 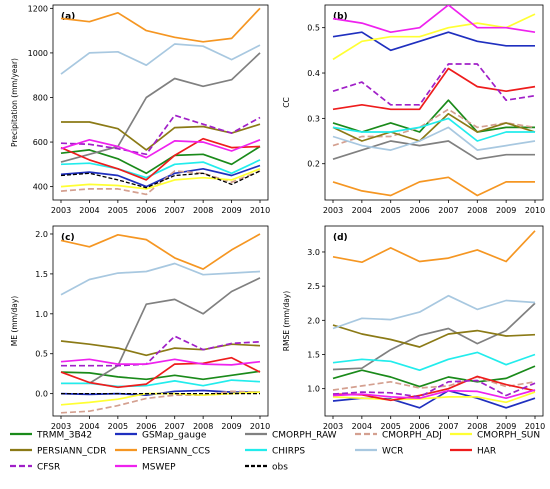 What do you see at coordinates (313, 164) in the screenshot?
I see `y-tick-label: 0.2` at bounding box center [313, 164].